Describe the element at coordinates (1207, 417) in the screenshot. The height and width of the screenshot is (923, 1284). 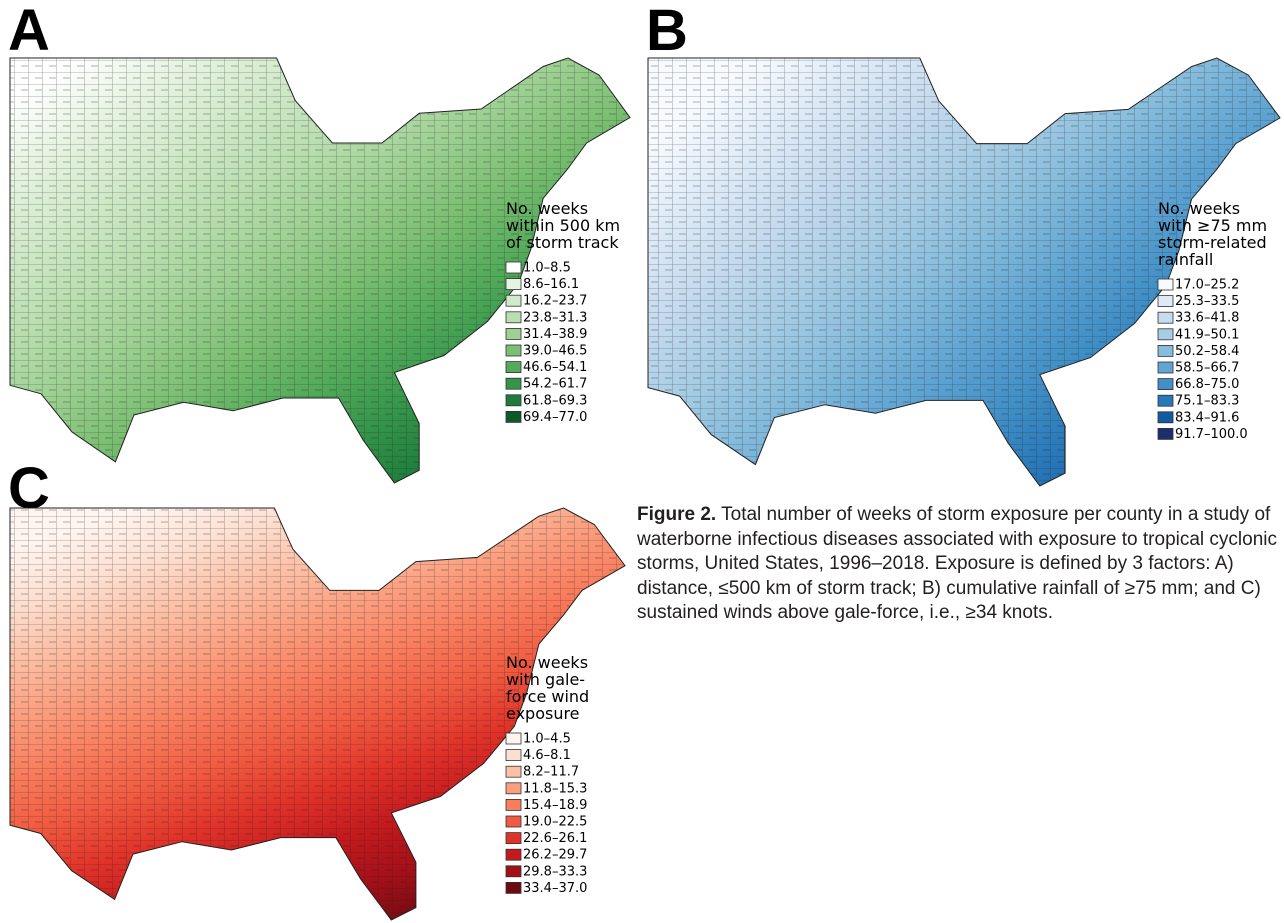
I see `legend-label: 83.4–91.6` at that location.